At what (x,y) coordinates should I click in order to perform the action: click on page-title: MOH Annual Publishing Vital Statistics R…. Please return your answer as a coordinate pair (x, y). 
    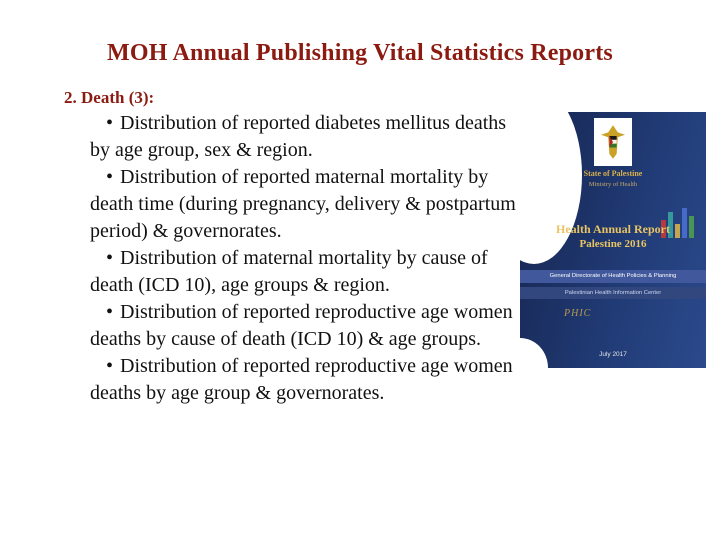
    Looking at the image, I should click on (360, 53).